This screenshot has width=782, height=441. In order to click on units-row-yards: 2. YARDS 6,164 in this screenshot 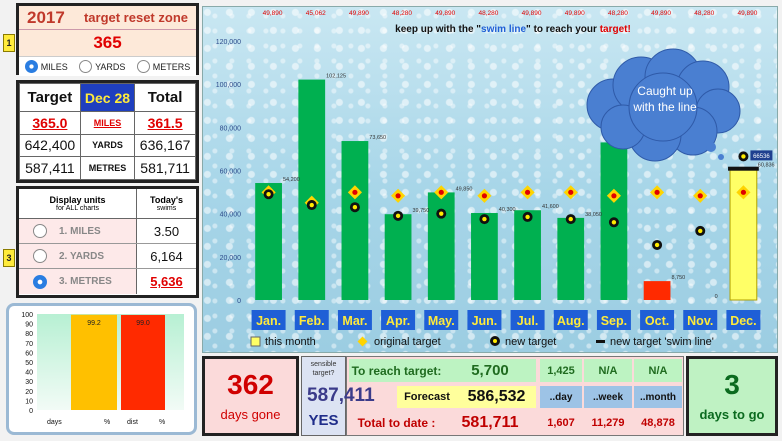, I will do `click(107, 256)`.